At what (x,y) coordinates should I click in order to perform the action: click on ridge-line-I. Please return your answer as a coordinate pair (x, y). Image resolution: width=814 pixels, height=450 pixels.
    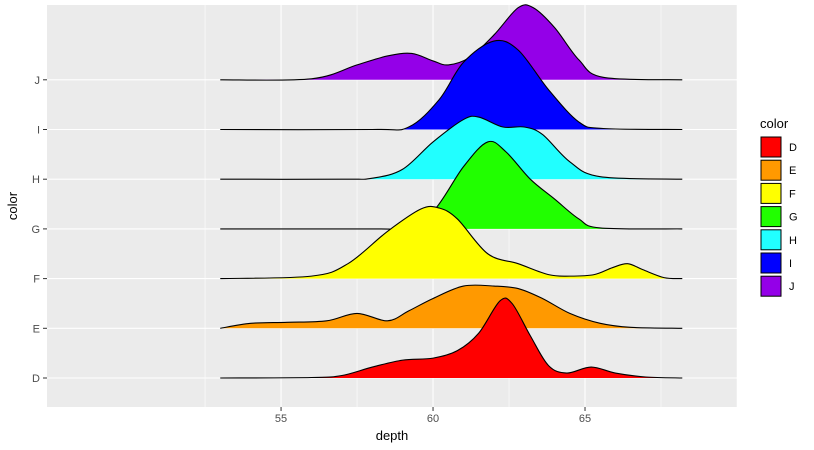
    Looking at the image, I should click on (451, 85).